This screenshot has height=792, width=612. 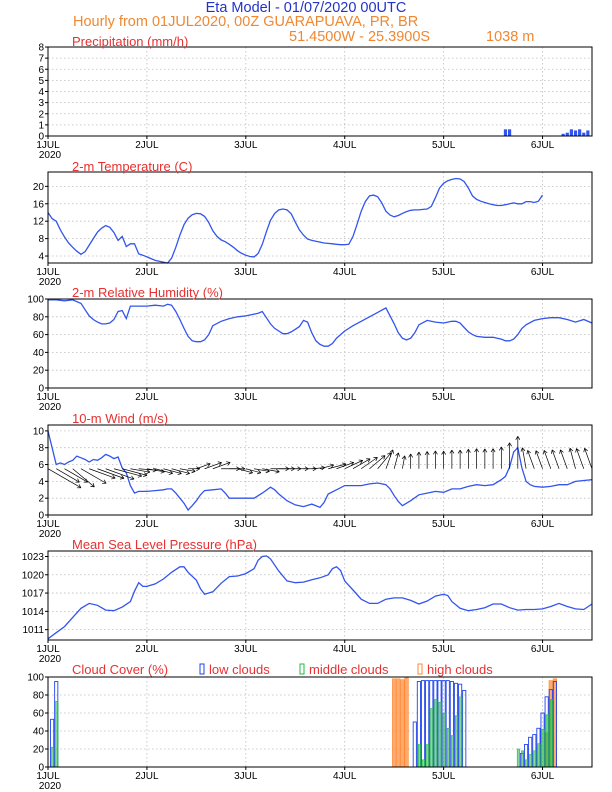 I want to click on temp-ytick-label: 4, so click(x=41, y=257).